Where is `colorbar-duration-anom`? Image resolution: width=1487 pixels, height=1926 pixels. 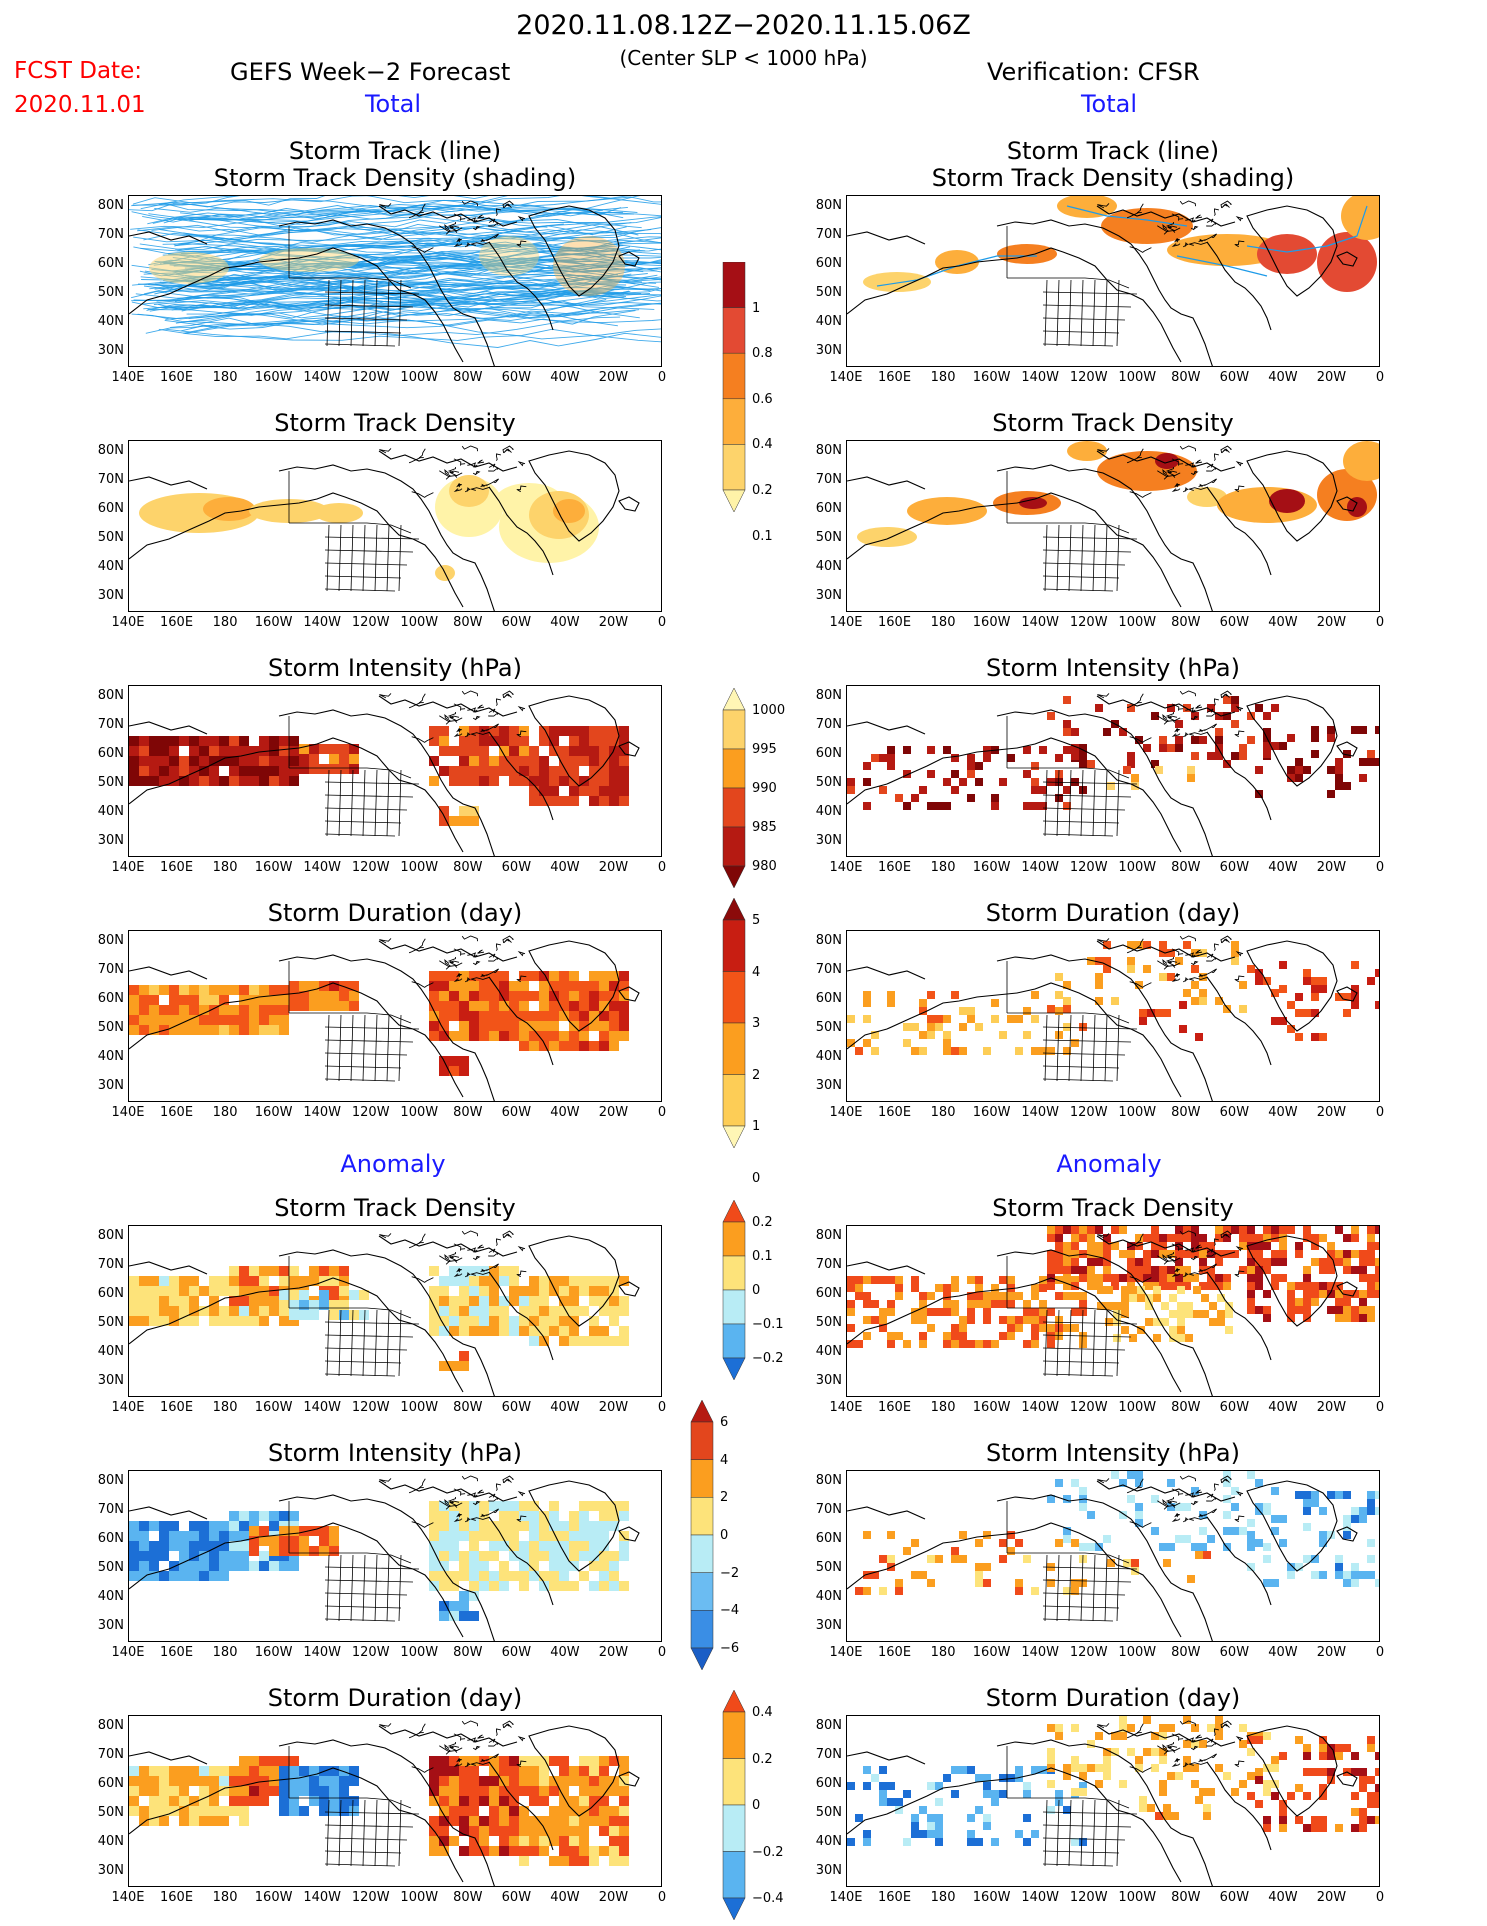 colorbar-duration-anom is located at coordinates (734, 1807).